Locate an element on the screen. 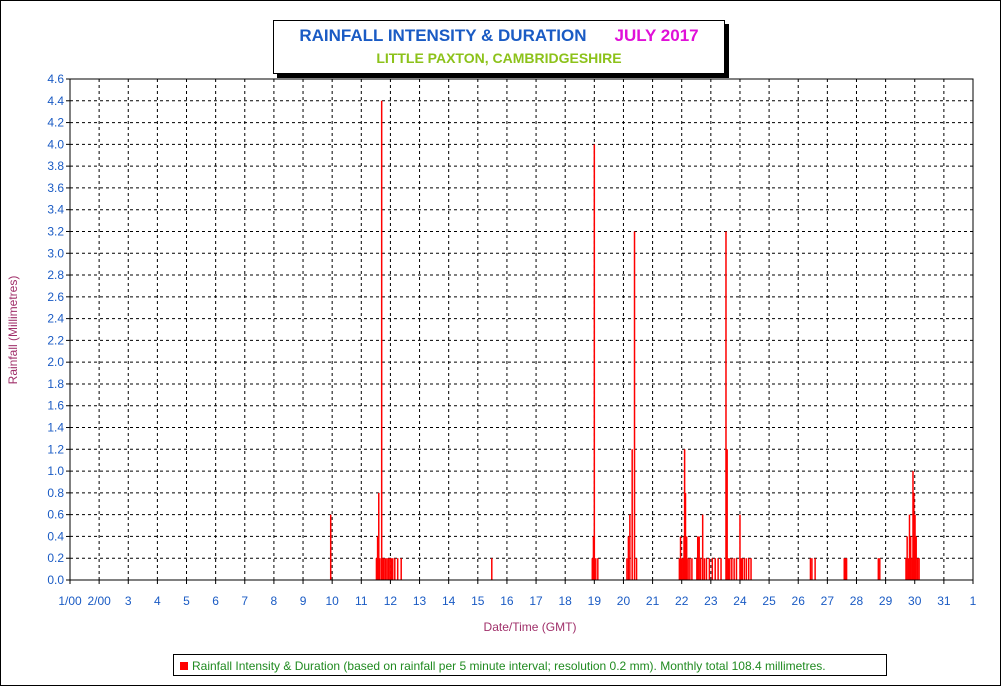  x-tick-label: 8 is located at coordinates (274, 601).